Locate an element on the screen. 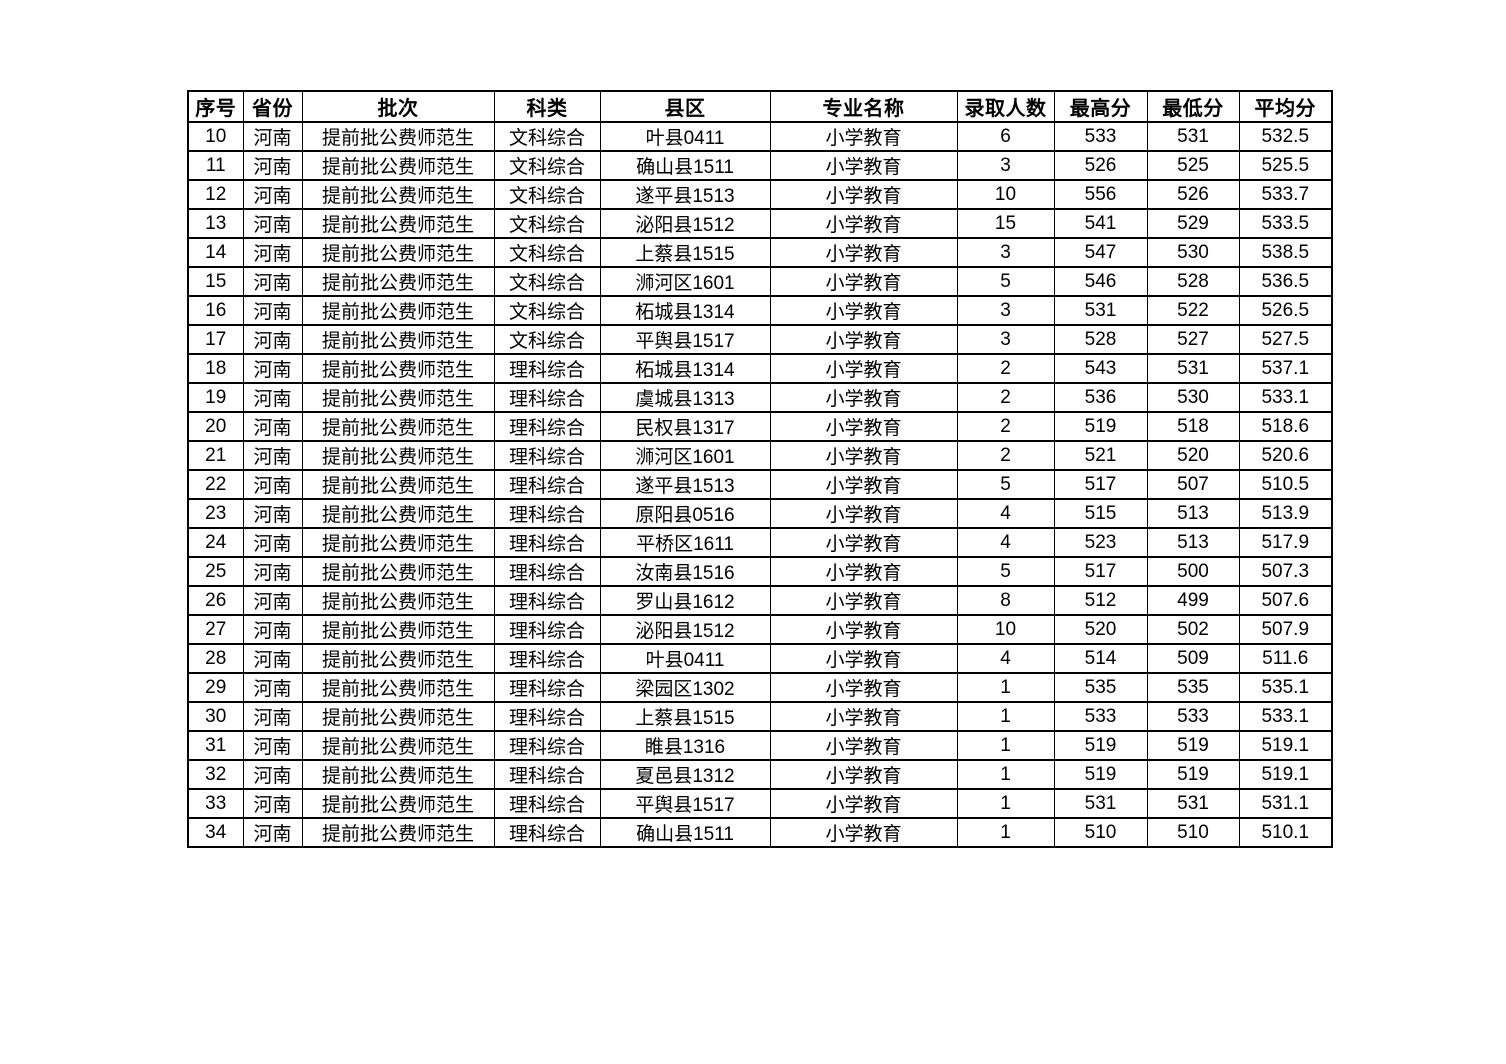 This screenshot has height=1064, width=1506. cell-avg-score: 518.6 is located at coordinates (1285, 426).